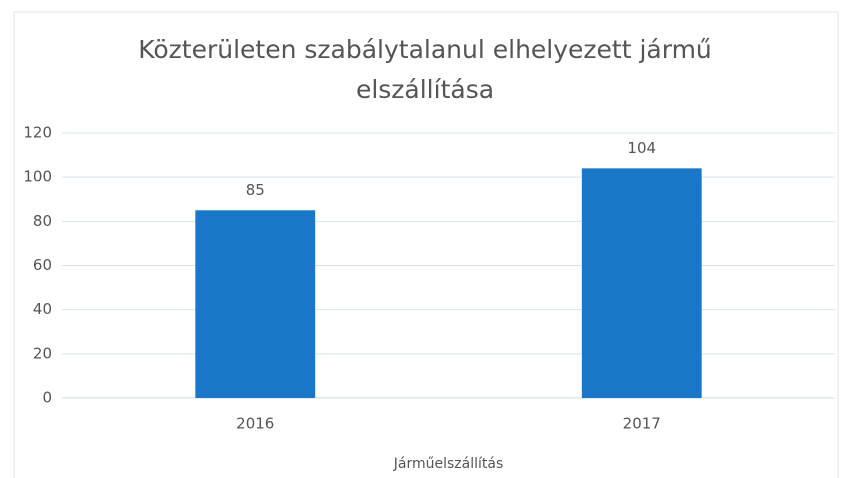  Describe the element at coordinates (42, 353) in the screenshot. I see `y-tick-label: 20` at that location.